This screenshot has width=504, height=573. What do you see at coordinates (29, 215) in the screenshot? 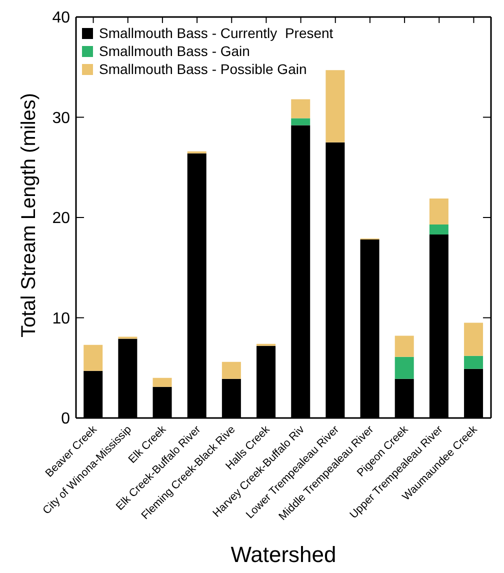
I see `y-axis-title: Total Stream Length (miles)` at bounding box center [29, 215].